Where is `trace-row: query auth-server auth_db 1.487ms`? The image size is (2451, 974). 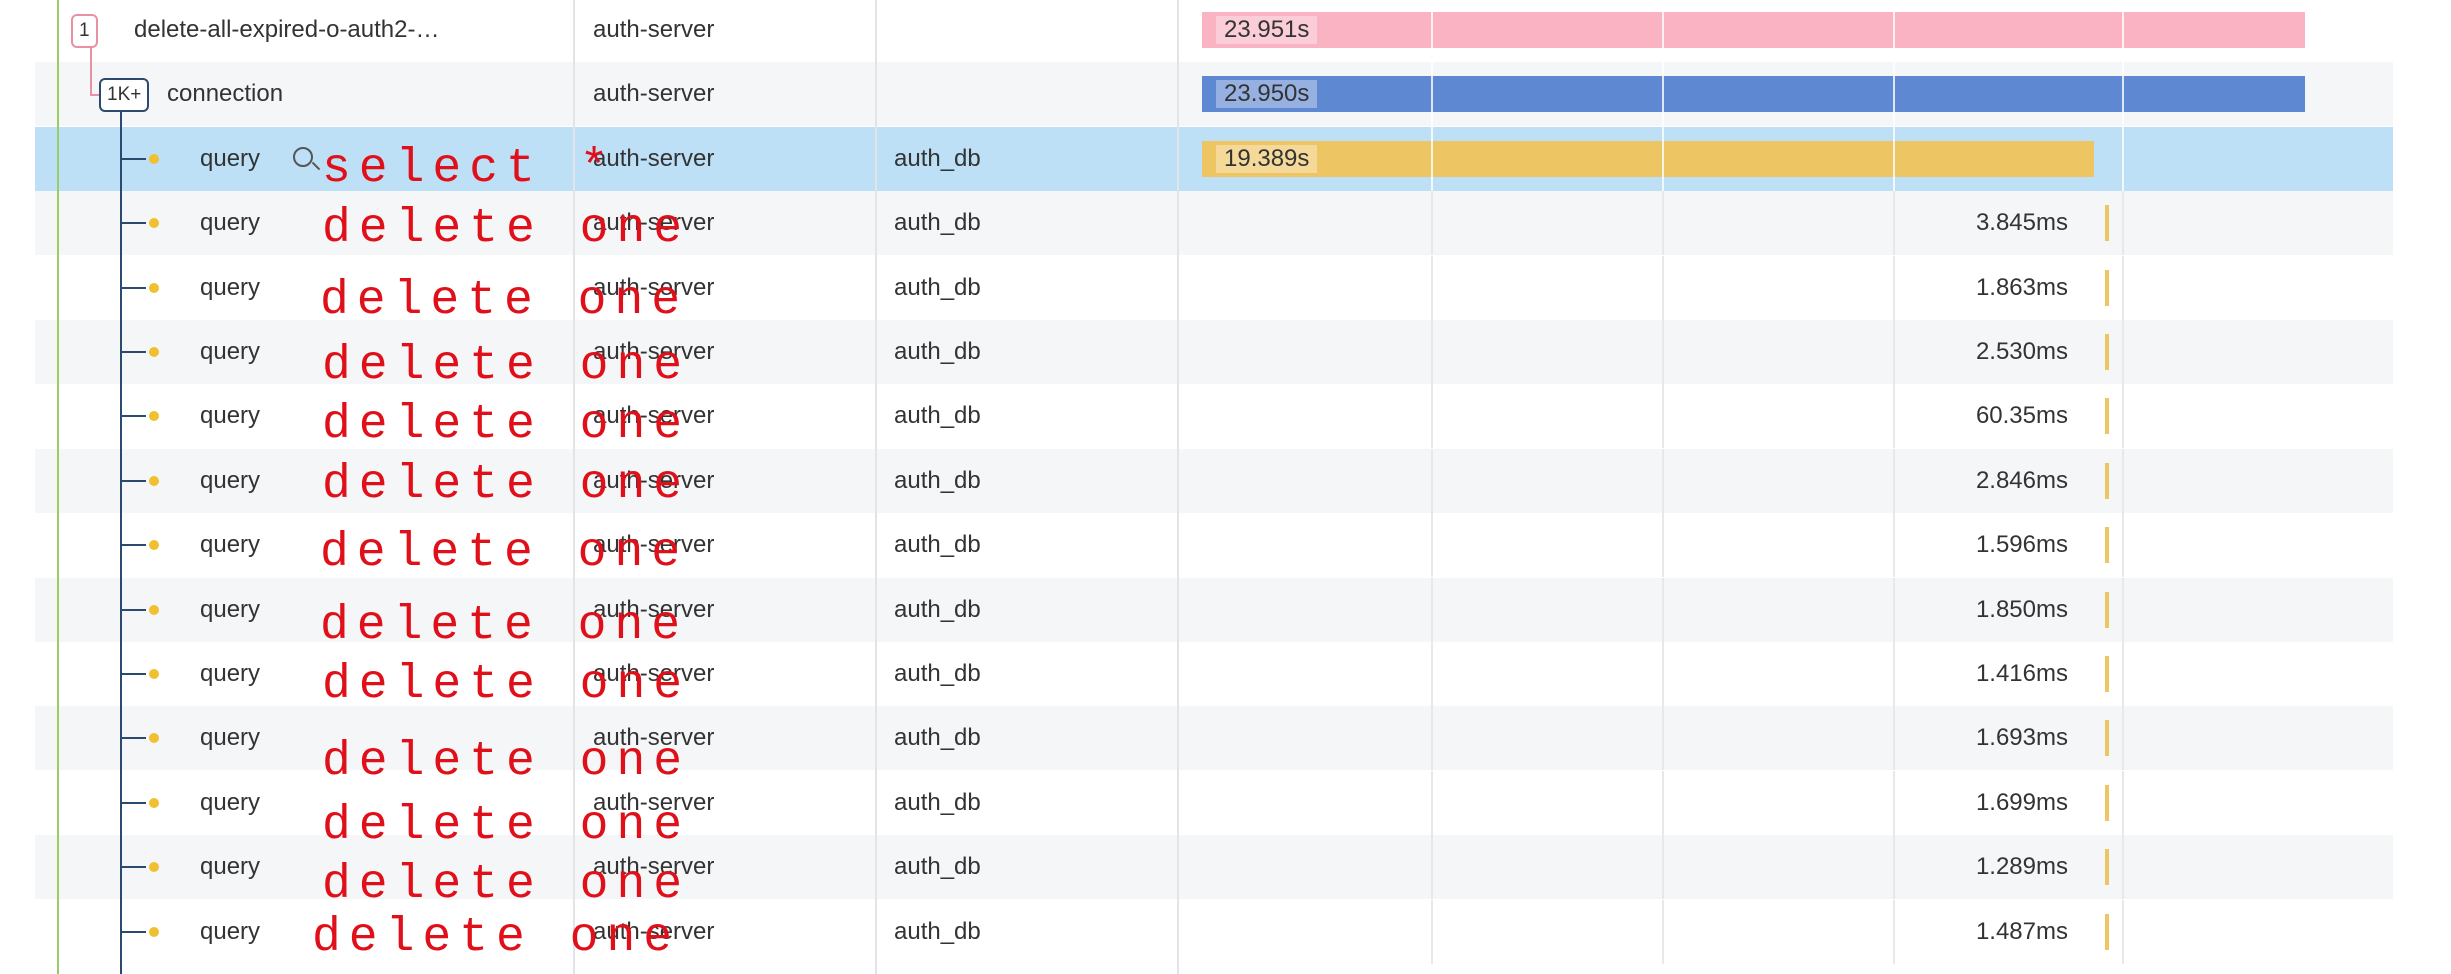
trace-row: query auth-server auth_db 1.487ms is located at coordinates (1214, 931).